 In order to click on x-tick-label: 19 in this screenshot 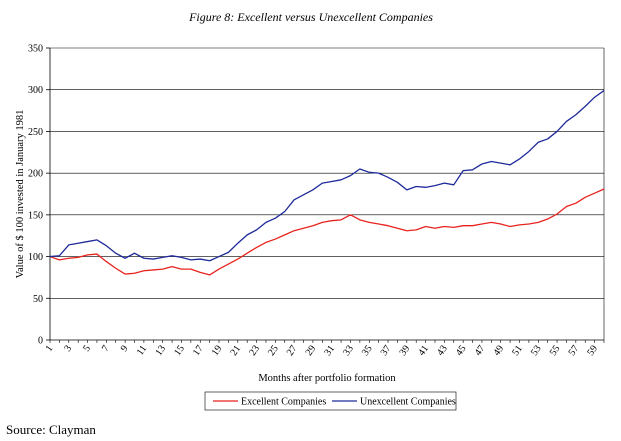, I will do `click(217, 350)`.